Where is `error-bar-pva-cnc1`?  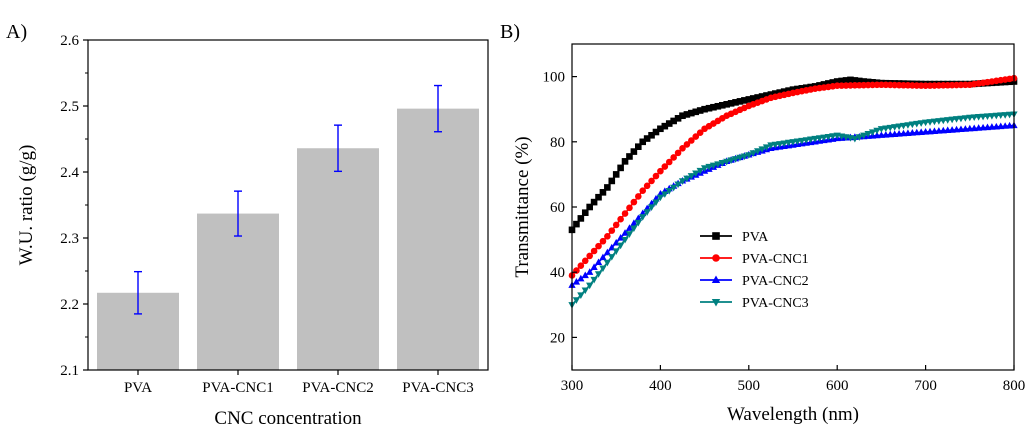 error-bar-pva-cnc1 is located at coordinates (238, 213).